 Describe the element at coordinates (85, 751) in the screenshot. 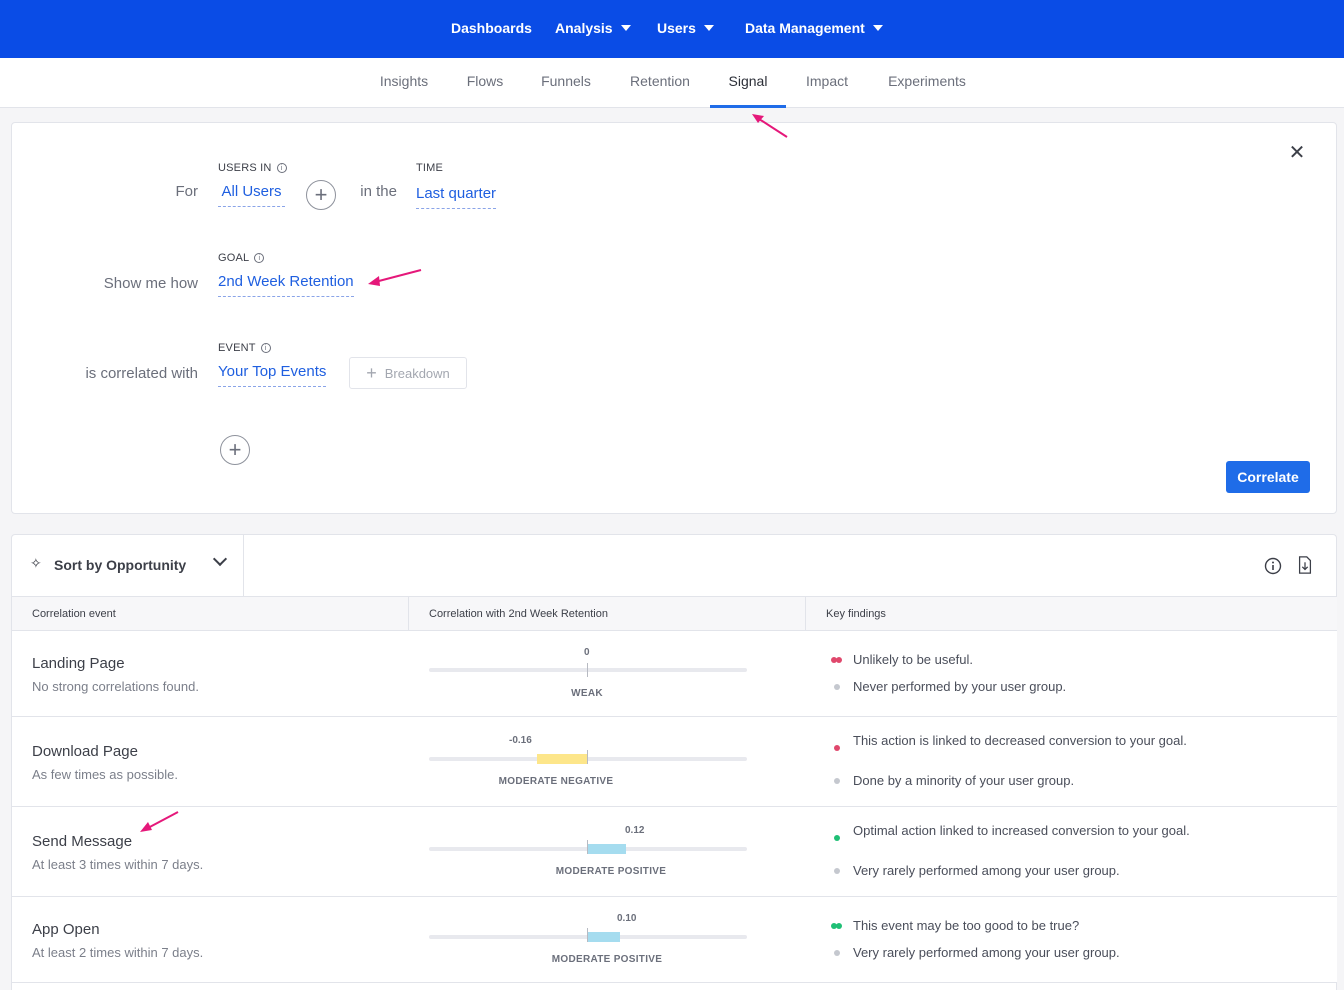

I see `event-name: Download Page` at that location.